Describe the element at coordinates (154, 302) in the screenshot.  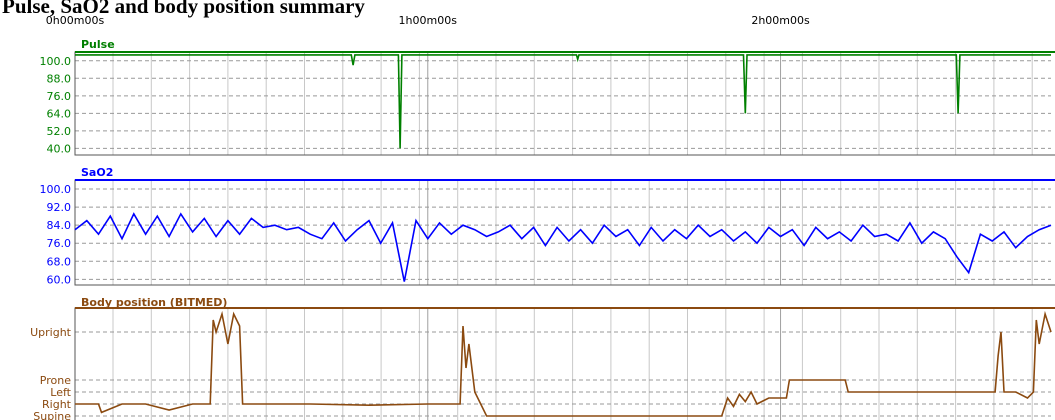
I see `panel-label: Body position (BITMED)` at that location.